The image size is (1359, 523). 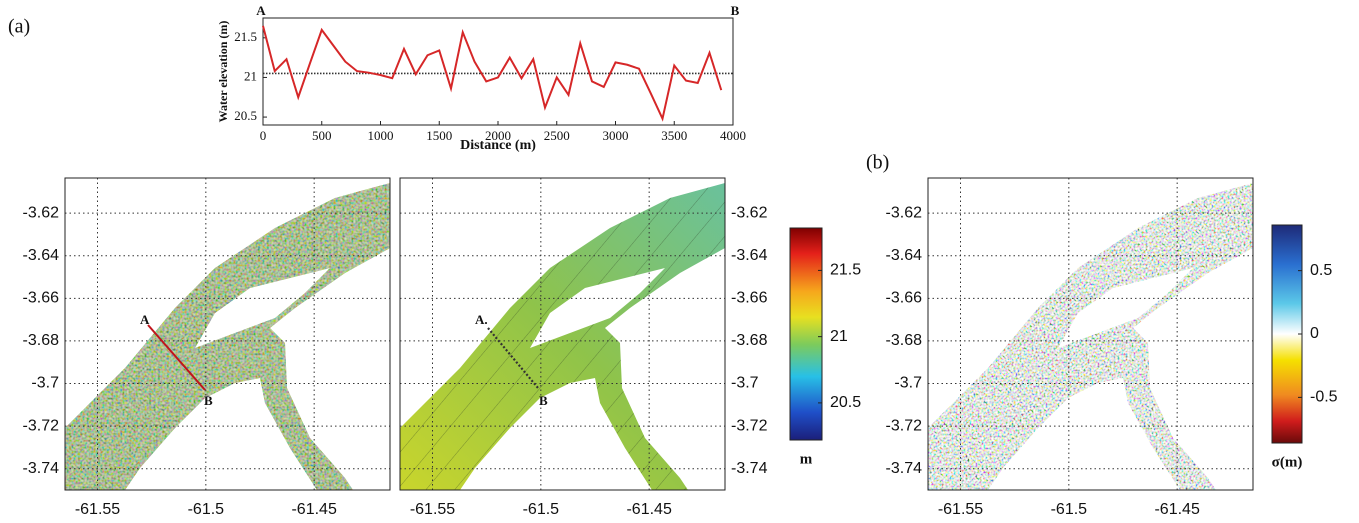 I want to click on profile-label: A, so click(x=145, y=319).